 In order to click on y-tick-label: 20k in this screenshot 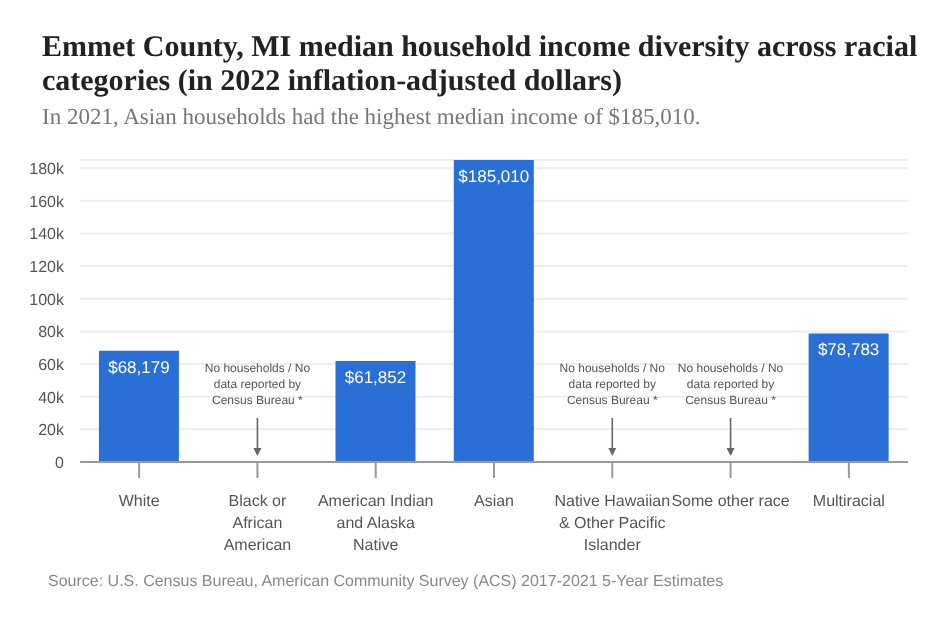, I will do `click(52, 430)`.